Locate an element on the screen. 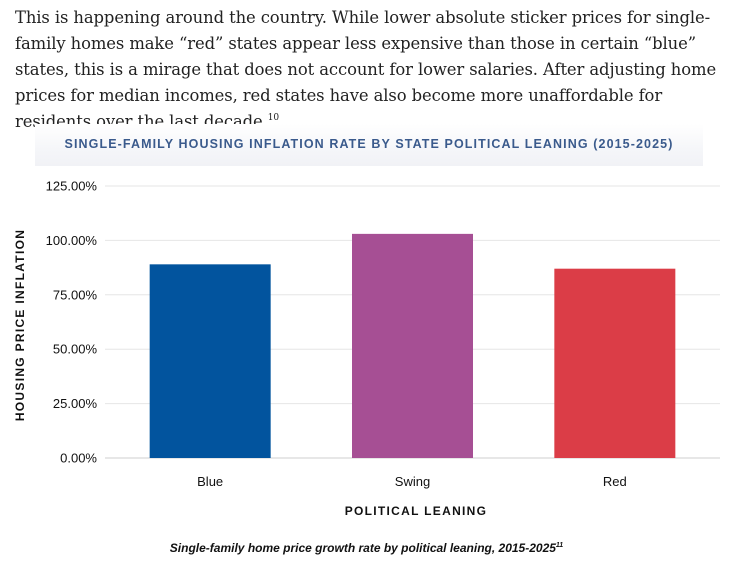 This screenshot has height=571, width=733. x-tick-label-blue: Blue is located at coordinates (210, 481).